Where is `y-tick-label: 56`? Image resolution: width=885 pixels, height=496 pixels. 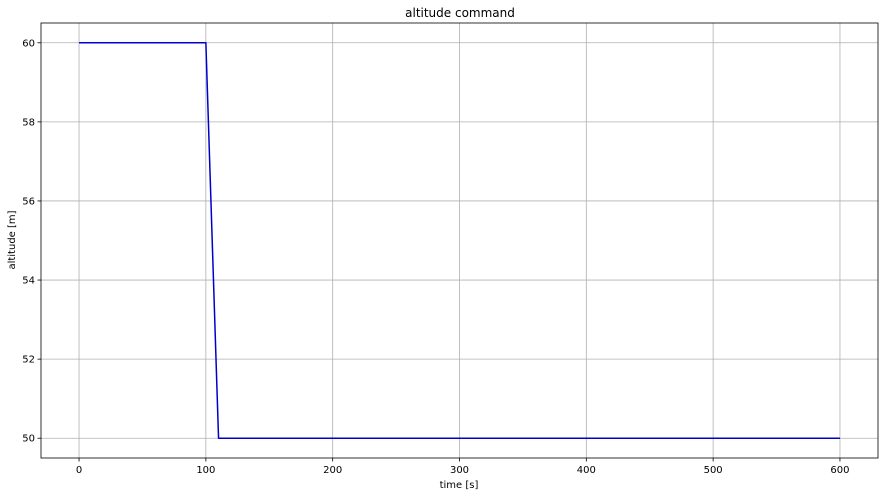
y-tick-label: 56 is located at coordinates (28, 201).